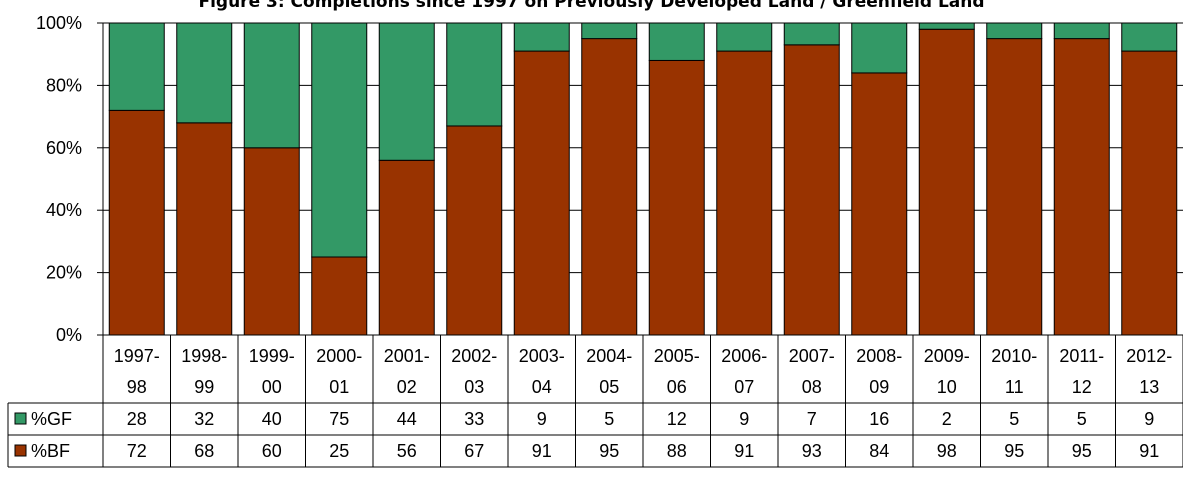 The image size is (1183, 488). I want to click on data-label: 75, so click(339, 419).